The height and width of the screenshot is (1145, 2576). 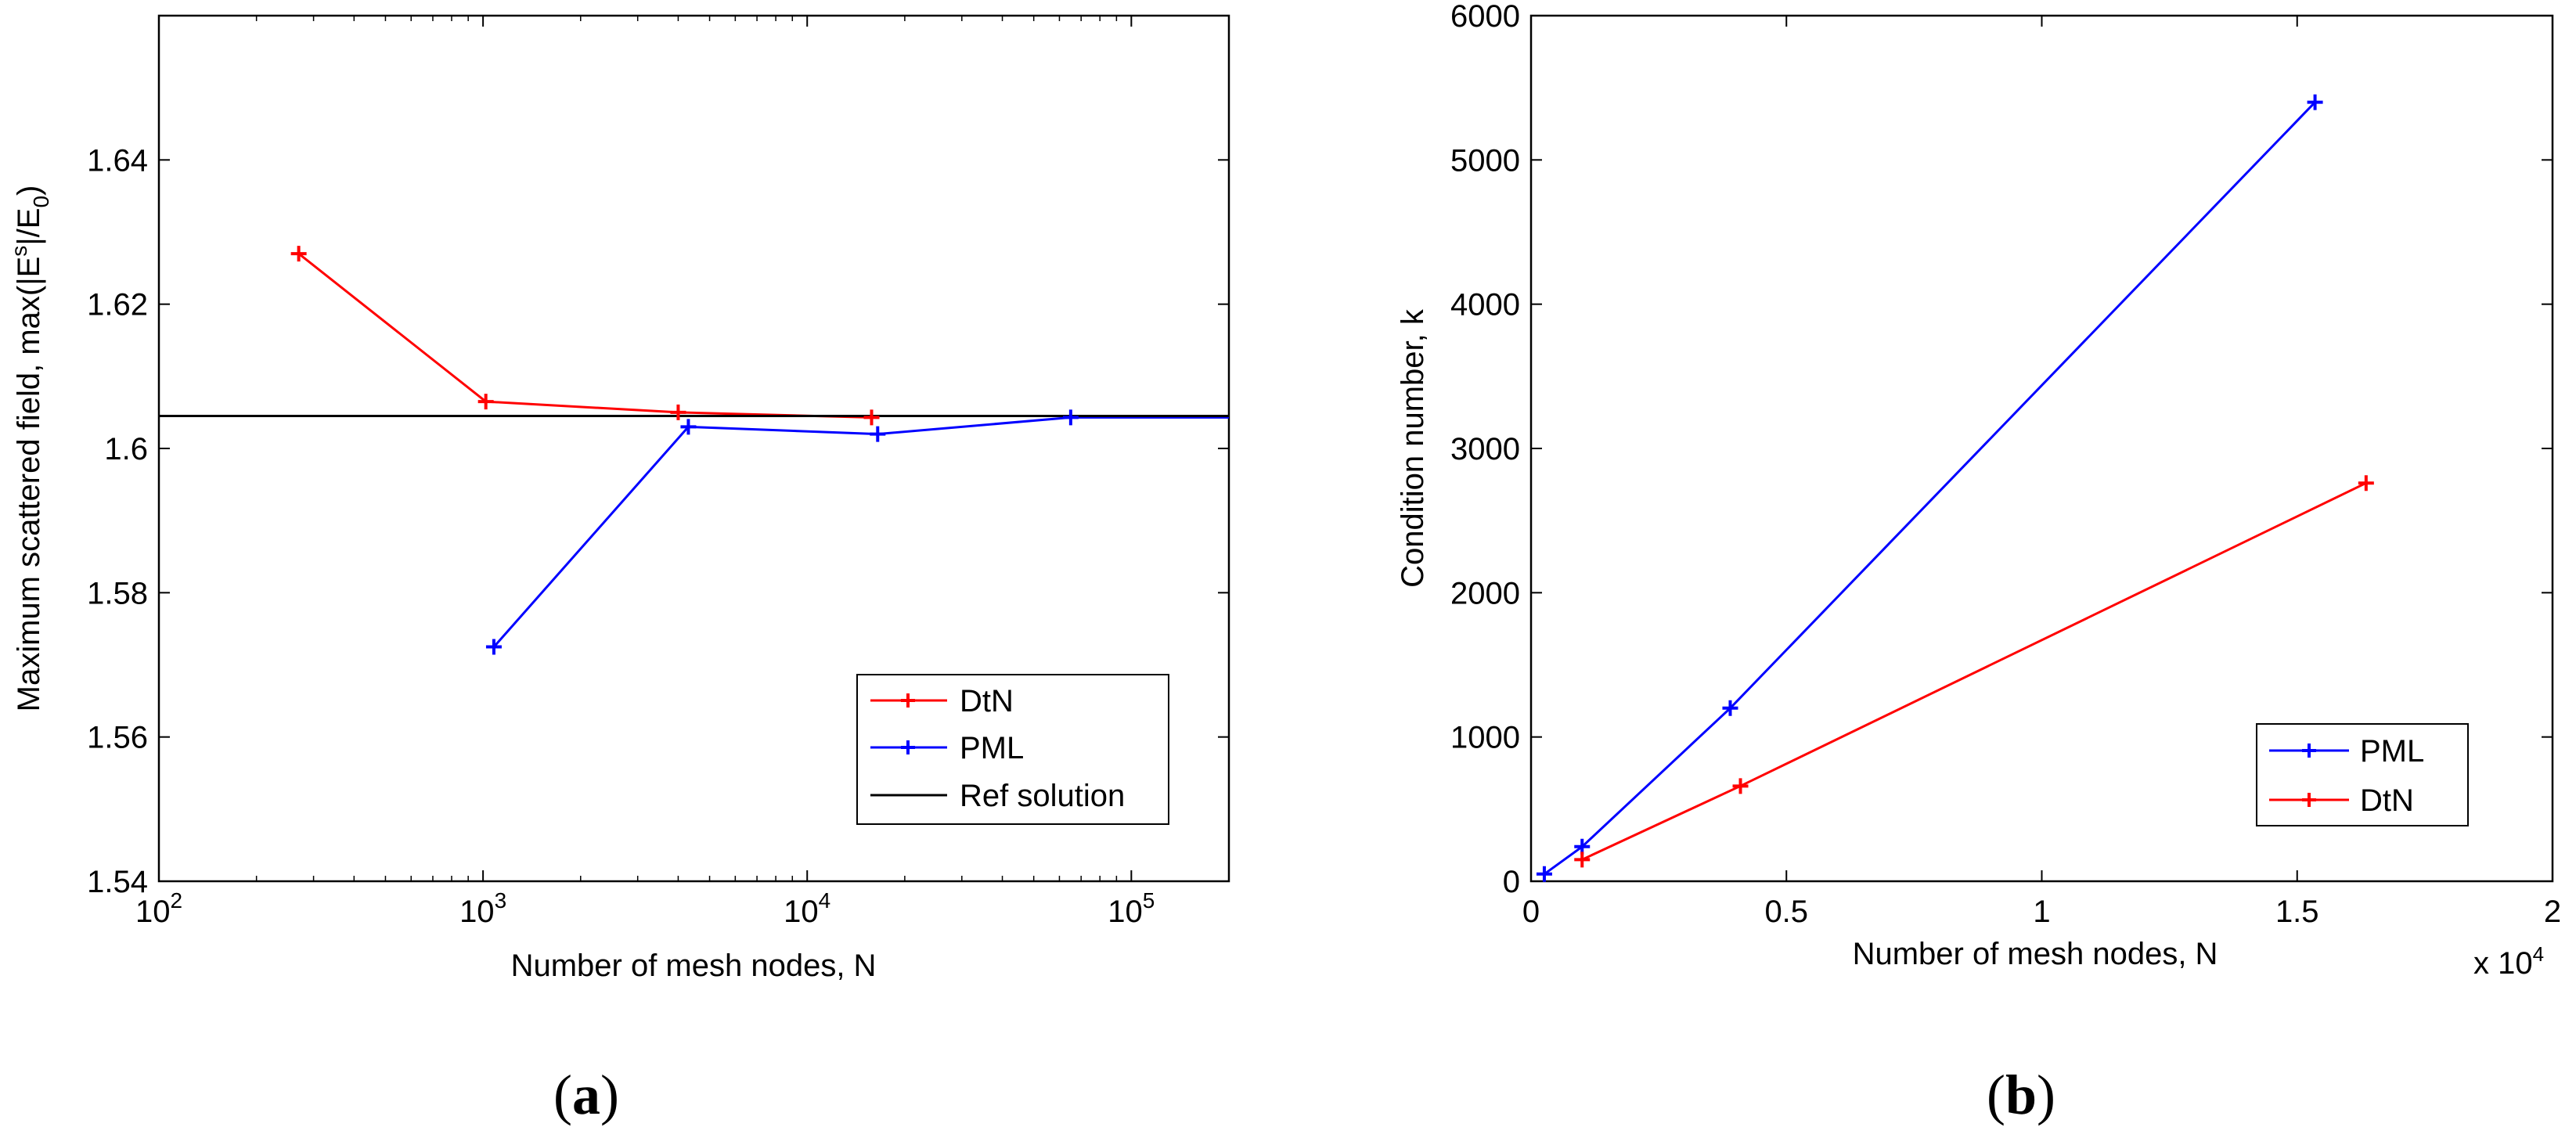 What do you see at coordinates (2297, 912) in the screenshot?
I see `x-tick-label-b-3: 1.5` at bounding box center [2297, 912].